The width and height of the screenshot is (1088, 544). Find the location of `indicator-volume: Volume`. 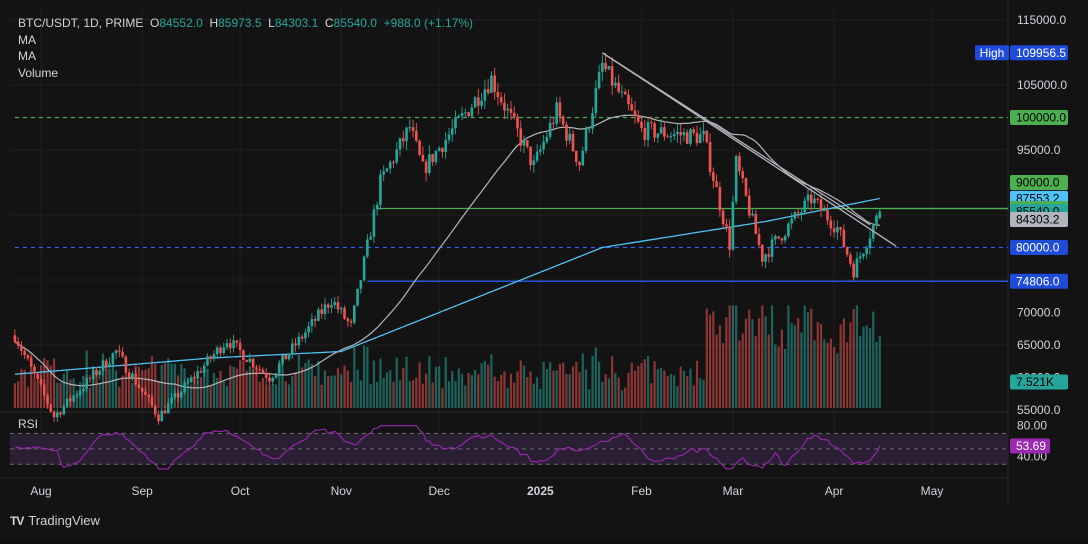

indicator-volume: Volume is located at coordinates (38, 72).